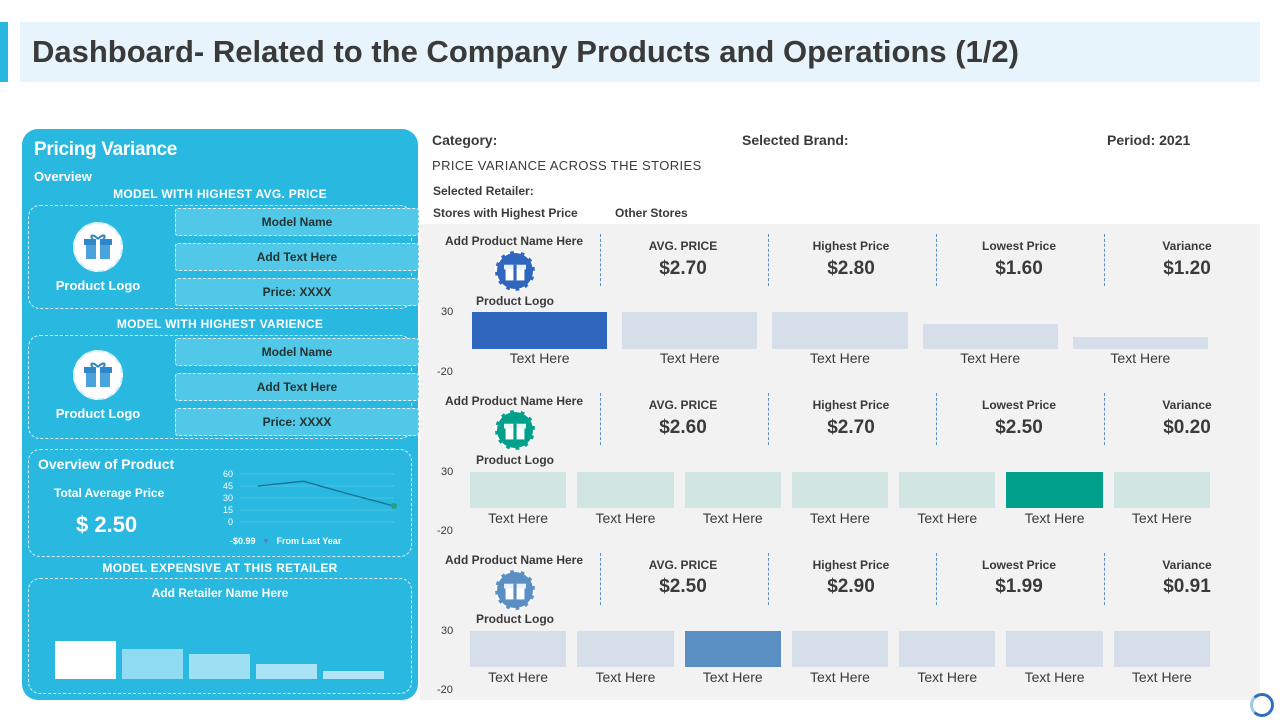 This screenshot has height=720, width=1280. Describe the element at coordinates (483, 191) in the screenshot. I see `selected-retailer-label: Selected Retailer:` at that location.